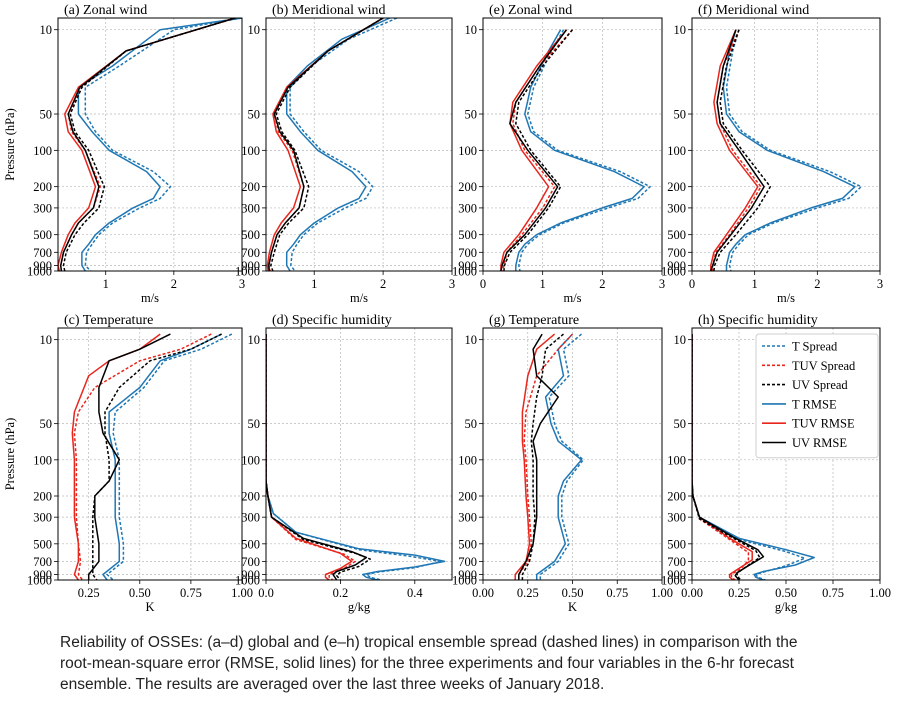 The width and height of the screenshot is (899, 703). What do you see at coordinates (758, 320) in the screenshot?
I see `panel-title: (h) Specific humidity` at bounding box center [758, 320].